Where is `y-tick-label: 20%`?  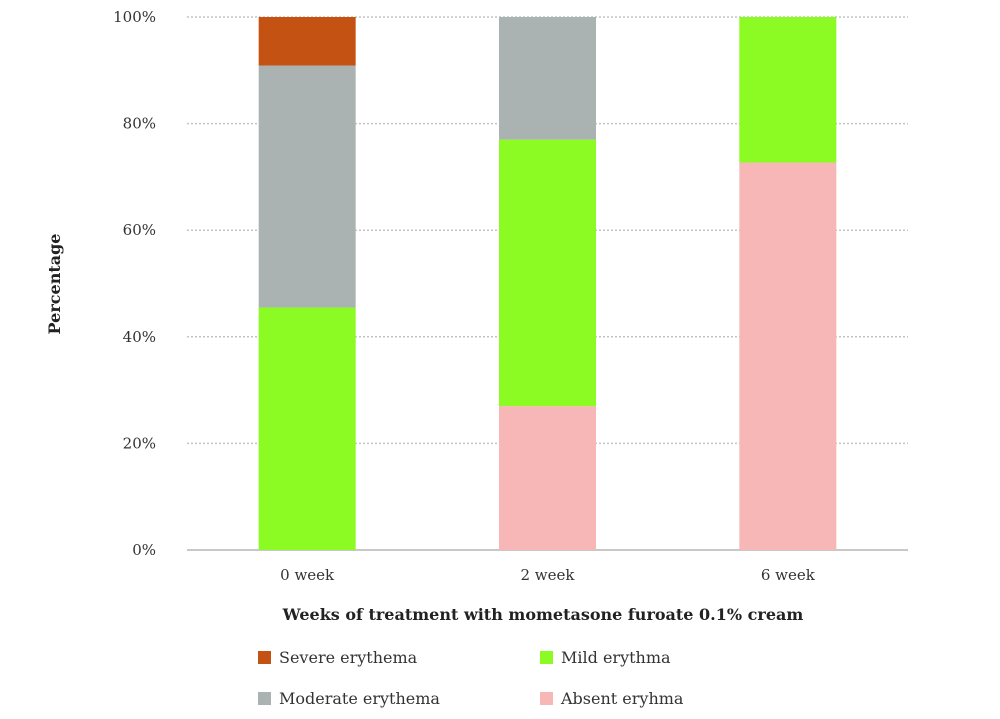 y-tick-label: 20% is located at coordinates (139, 443).